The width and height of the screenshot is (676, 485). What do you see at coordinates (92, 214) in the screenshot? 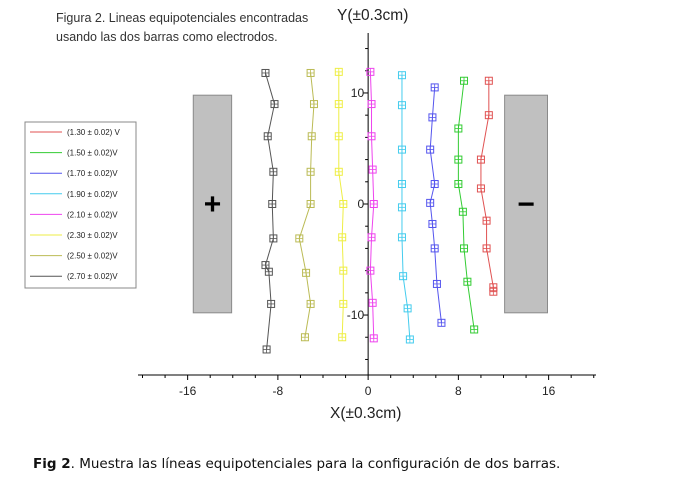
I see `legend-entry-label: (2.10 ± 0.02)V` at bounding box center [92, 214].